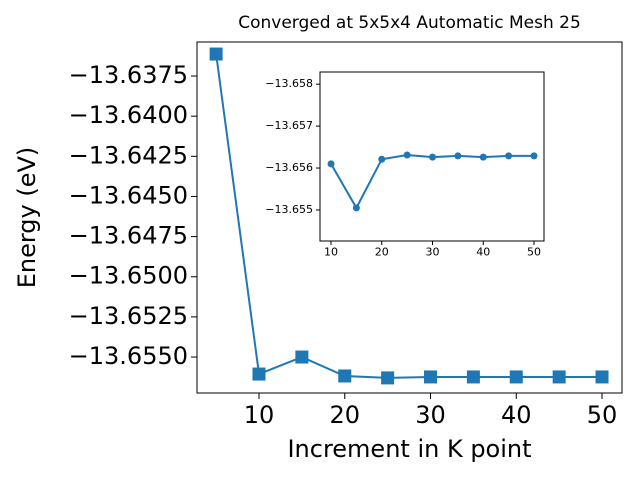 This screenshot has height=480, width=640. I want to click on inset-y-tick-label: −13.656, so click(289, 167).